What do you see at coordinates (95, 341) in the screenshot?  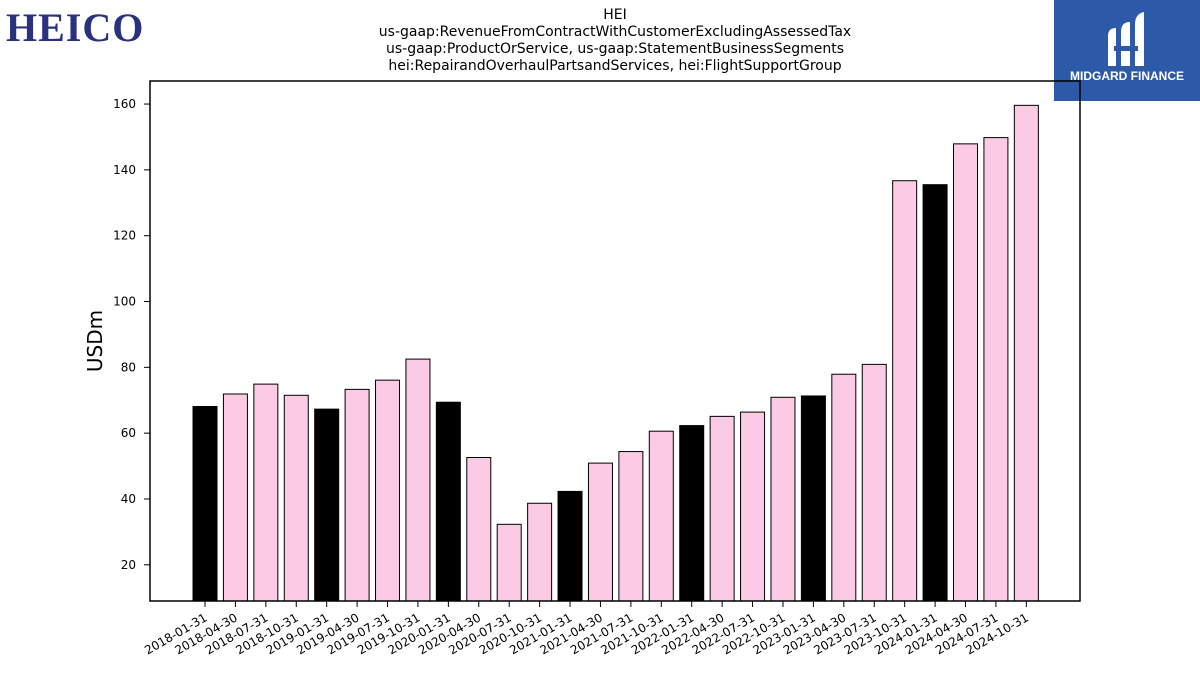 I see `y-axis-label: USDm` at bounding box center [95, 341].